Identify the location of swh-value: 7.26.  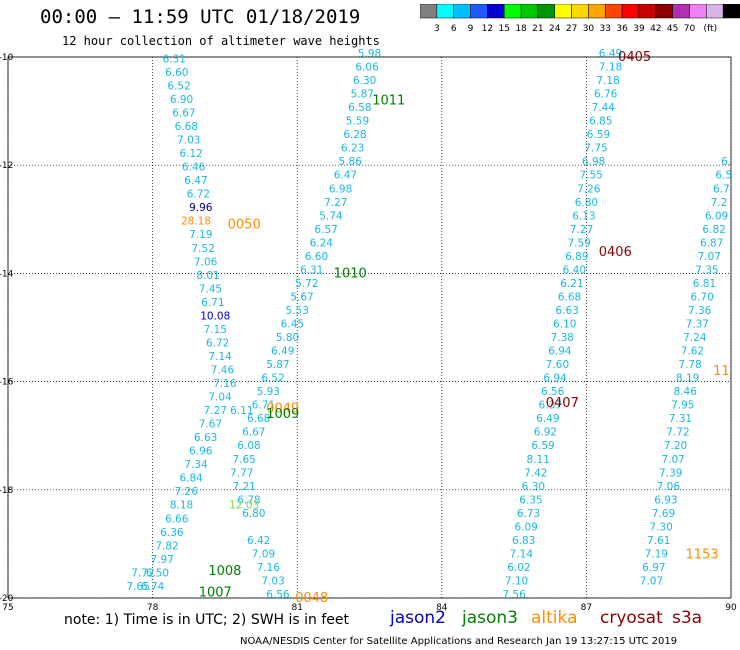
(187, 492).